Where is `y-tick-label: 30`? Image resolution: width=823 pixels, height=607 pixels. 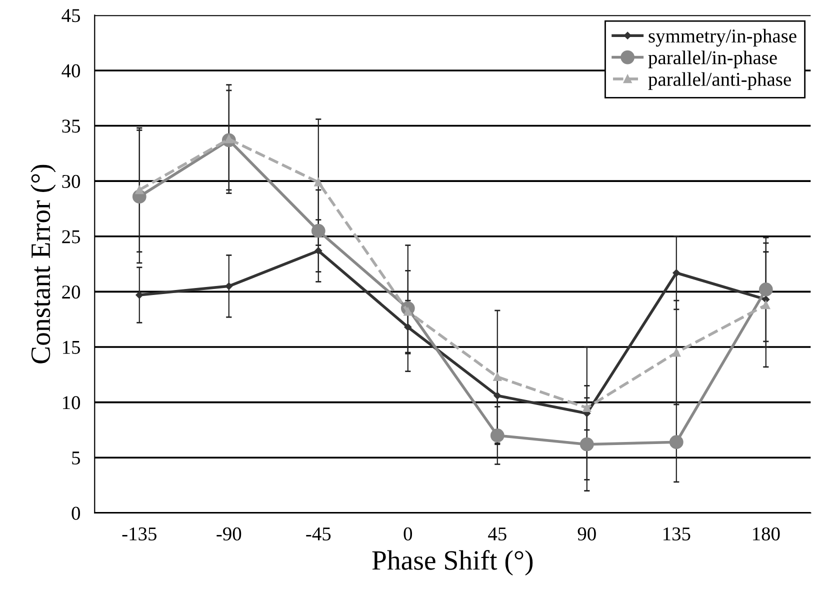
y-tick-label: 30 is located at coordinates (71, 181).